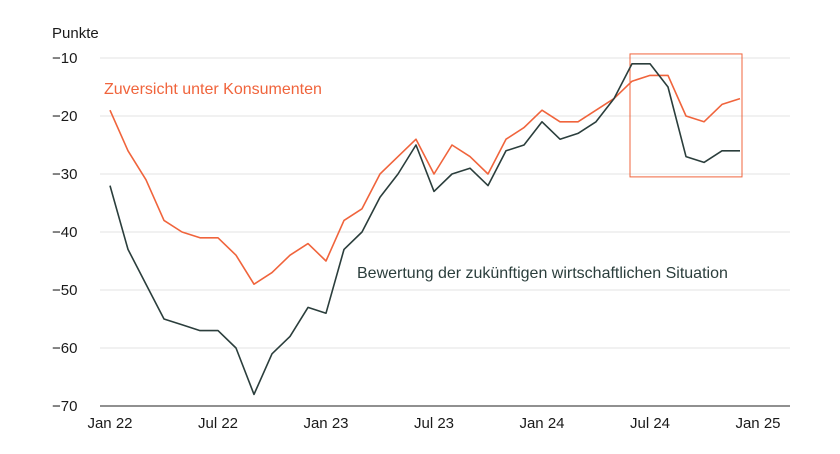 This screenshot has width=840, height=454. What do you see at coordinates (650, 423) in the screenshot?
I see `x-tick-label: Jul 24` at bounding box center [650, 423].